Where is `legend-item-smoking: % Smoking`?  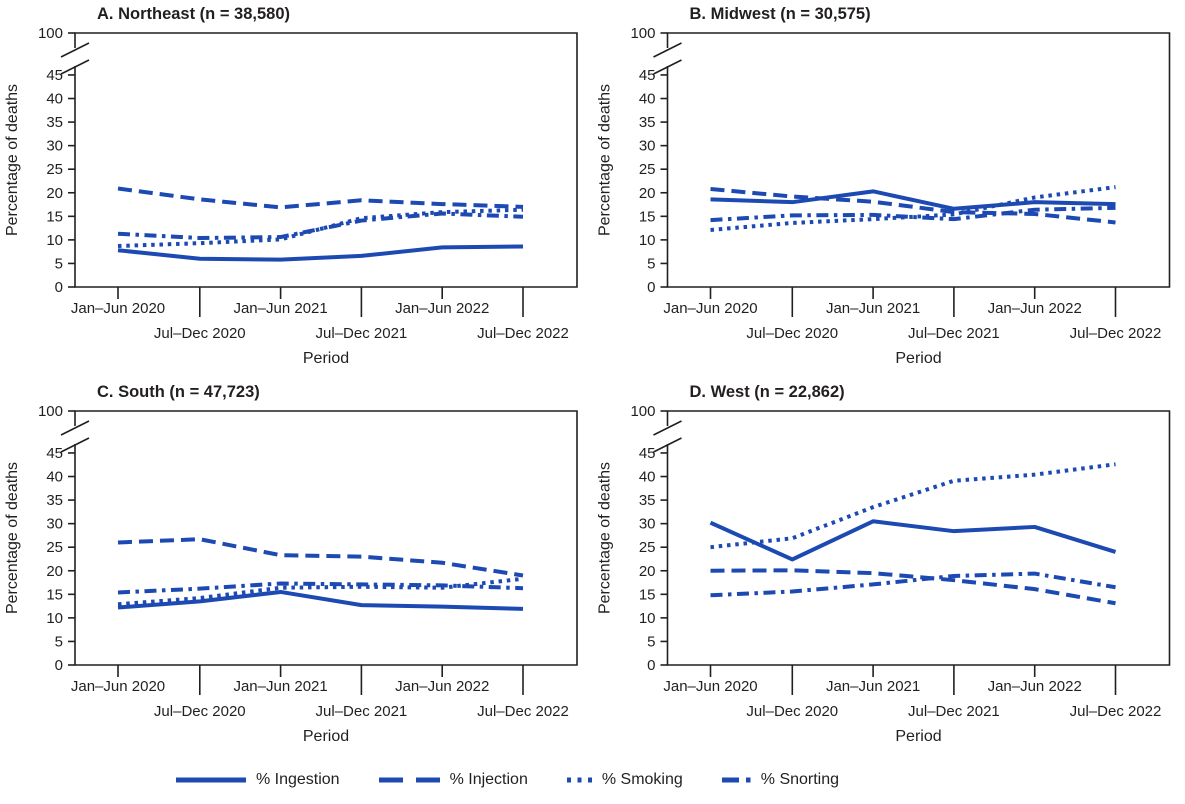 legend-item-smoking: % Smoking is located at coordinates (624, 780).